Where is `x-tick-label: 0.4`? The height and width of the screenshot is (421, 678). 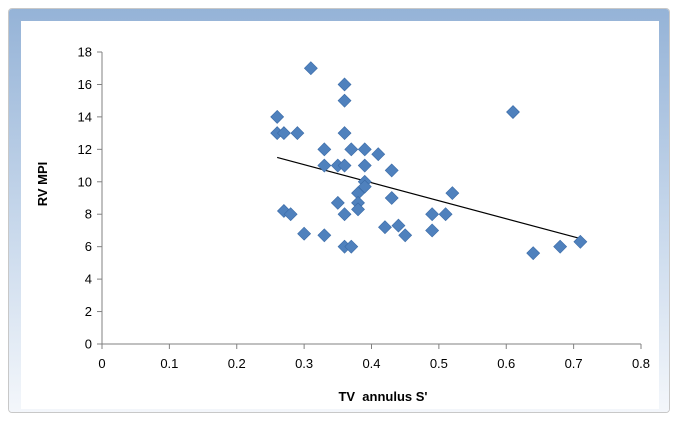 x-tick-label: 0.4 is located at coordinates (371, 363).